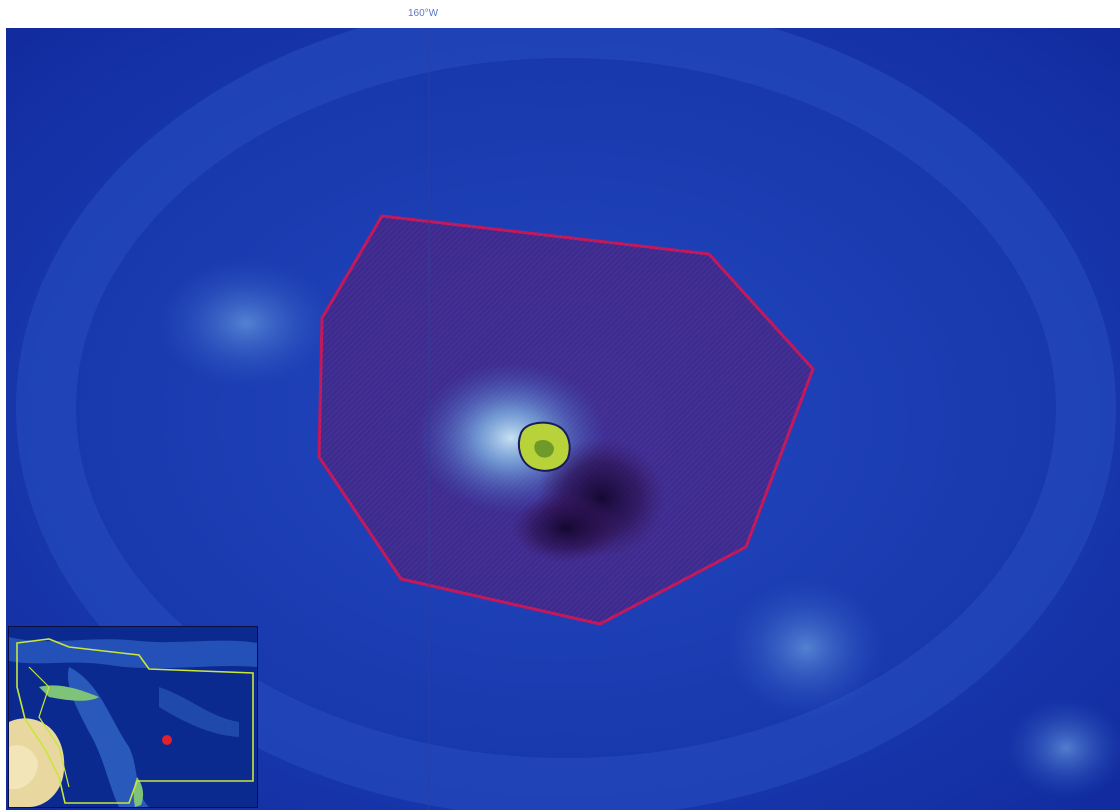 The width and height of the screenshot is (1120, 810). I want to click on seamount-west, so click(246, 323).